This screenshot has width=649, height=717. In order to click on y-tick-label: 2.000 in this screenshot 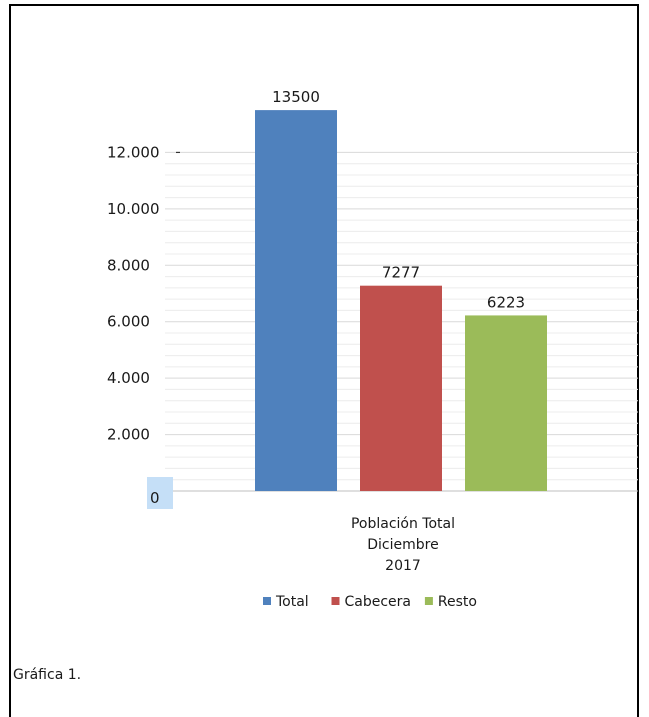, I will do `click(128, 435)`.